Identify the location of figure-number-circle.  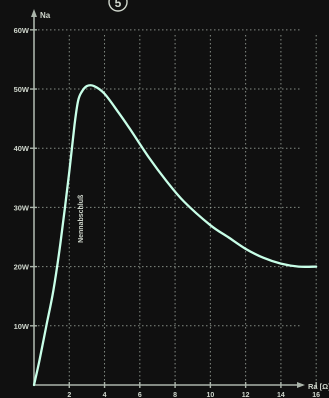
(118, 6).